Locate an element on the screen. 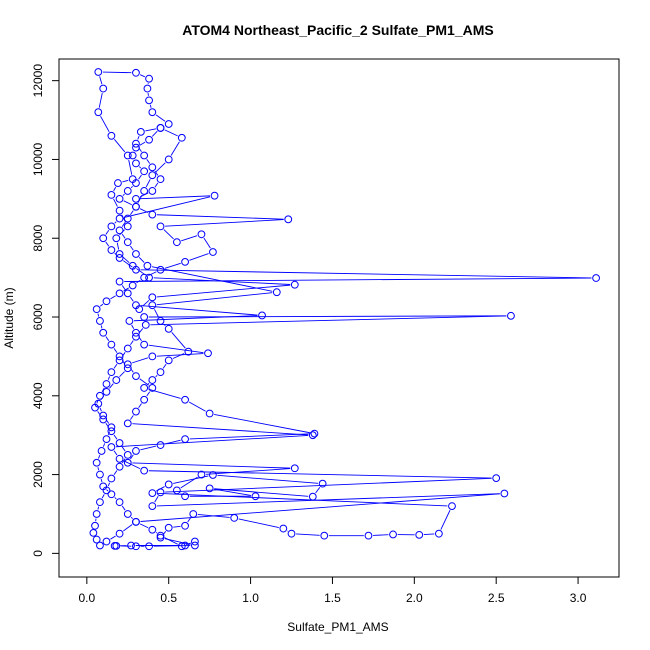 The width and height of the screenshot is (650, 650). y-tick-label: 8000 is located at coordinates (38, 238).